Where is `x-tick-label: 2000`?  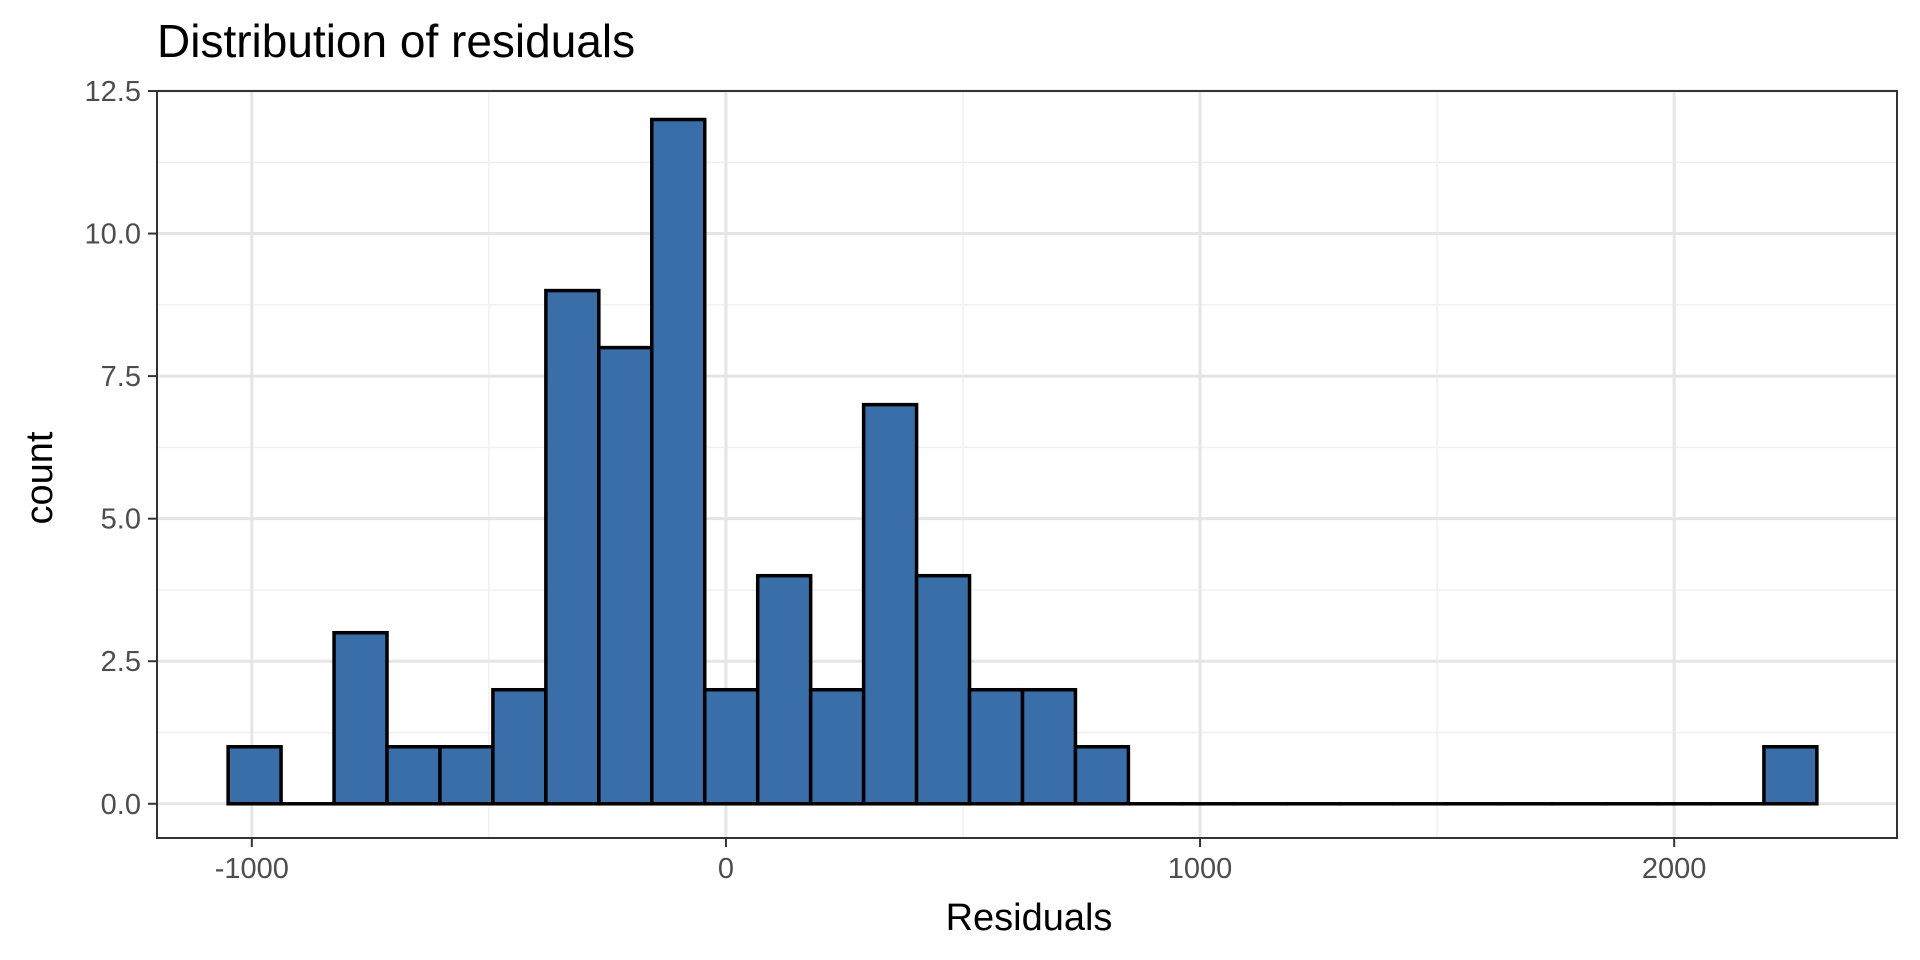
x-tick-label: 2000 is located at coordinates (1674, 869).